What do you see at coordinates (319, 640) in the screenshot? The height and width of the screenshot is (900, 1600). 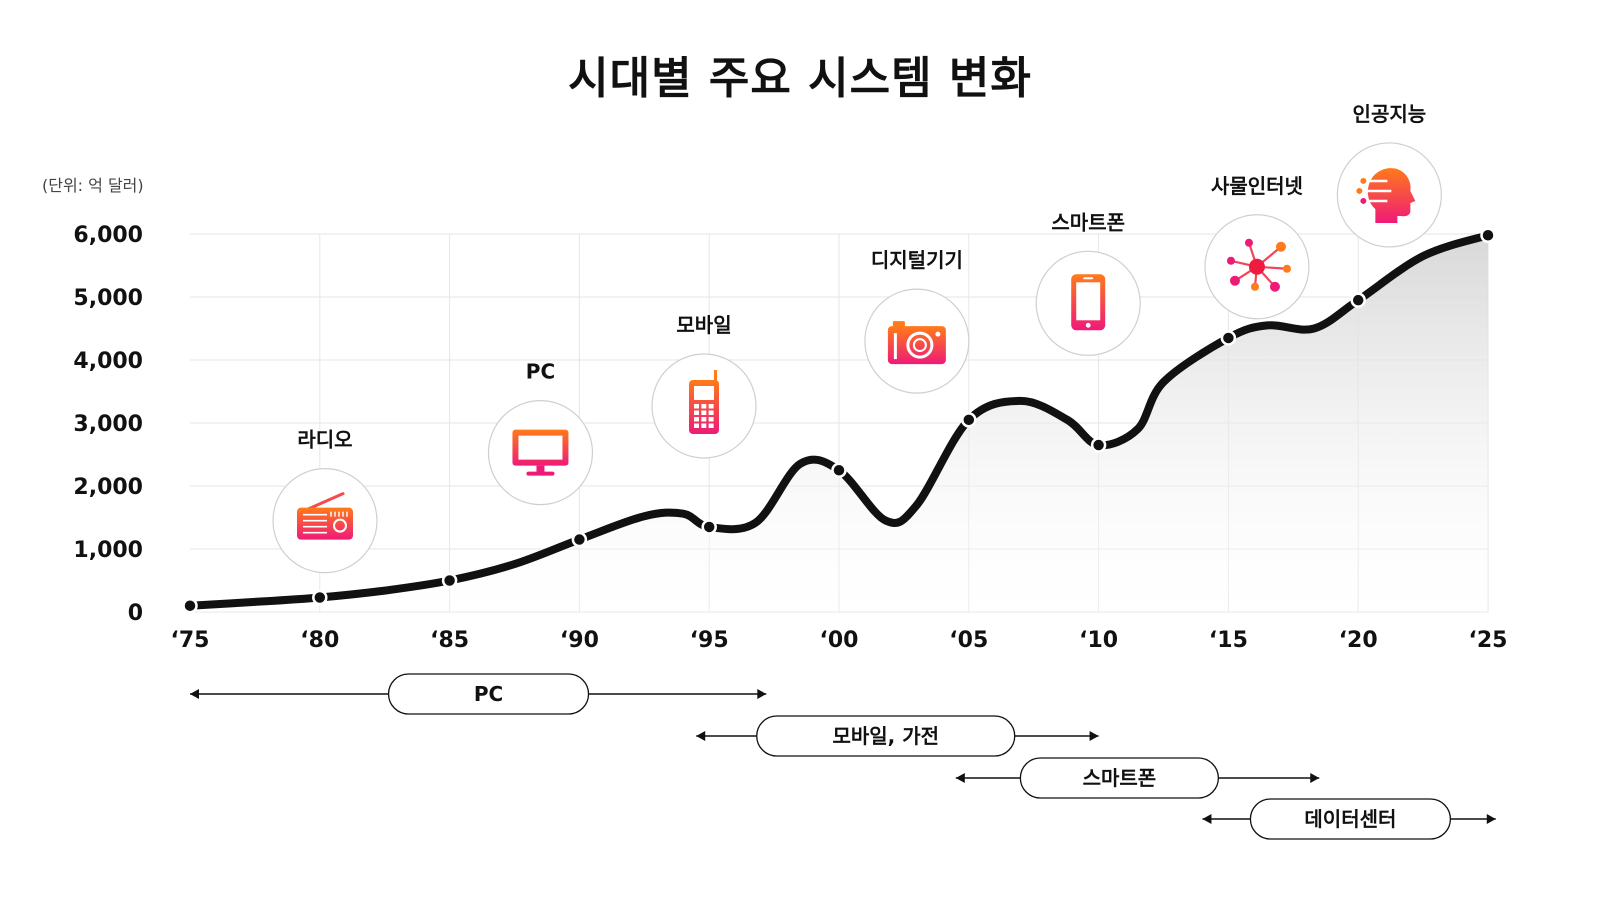 I see `x-tick-label: ‘80` at bounding box center [319, 640].